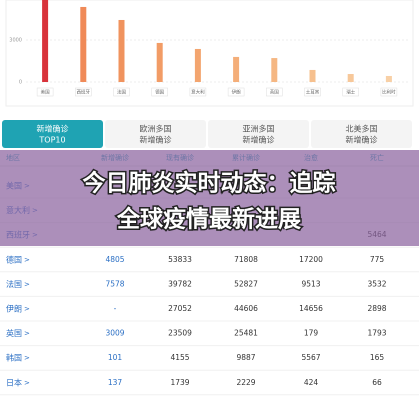 The image size is (419, 400). I want to click on x-tick-label: 德国, so click(159, 92).